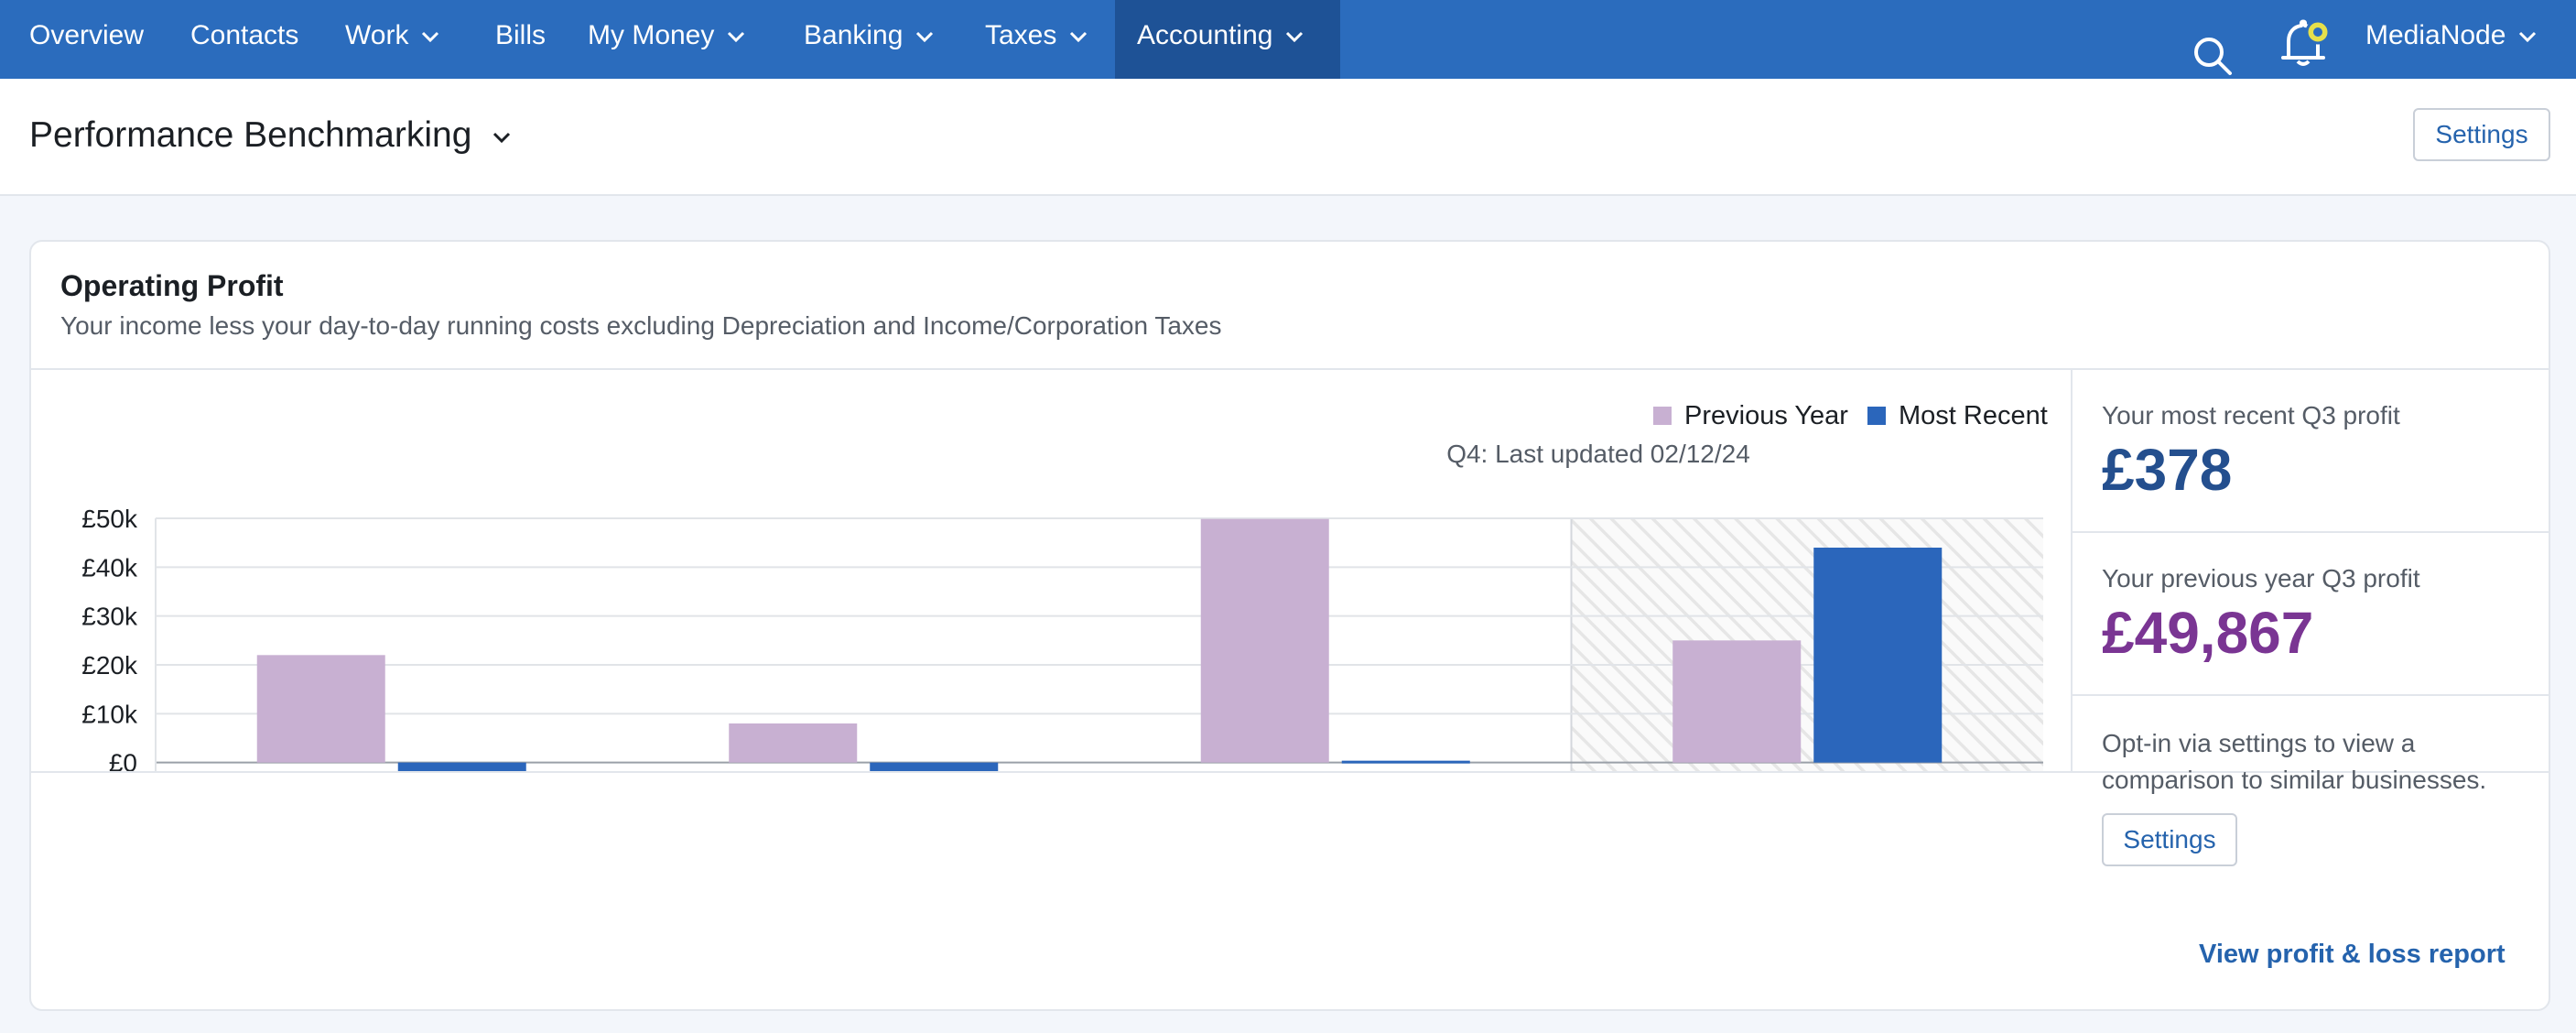 The width and height of the screenshot is (2576, 1033). What do you see at coordinates (377, 35) in the screenshot?
I see `nav-work-label: Work` at bounding box center [377, 35].